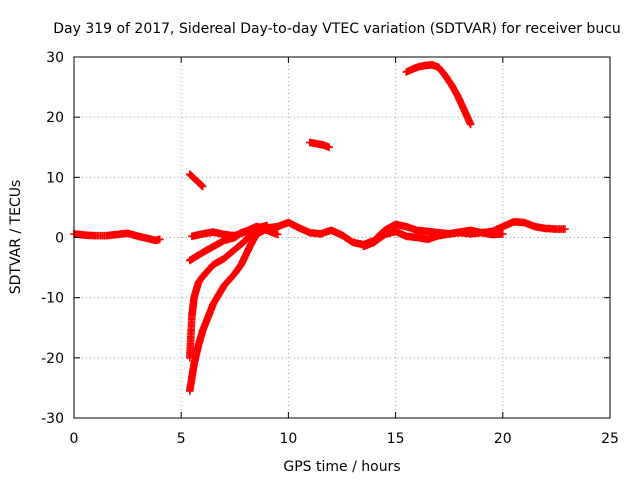 The image size is (640, 480). What do you see at coordinates (196, 180) in the screenshot?
I see `series-track-upper-short` at bounding box center [196, 180].